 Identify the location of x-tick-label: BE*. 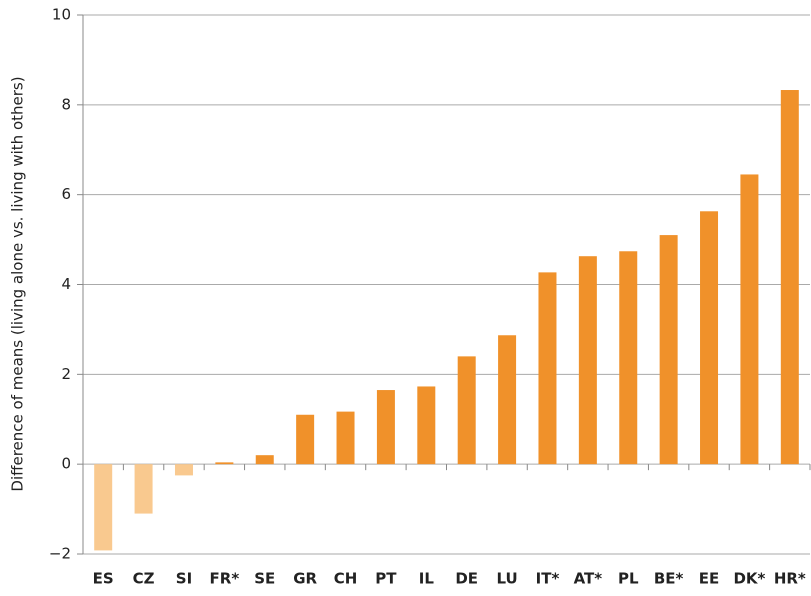
(669, 579).